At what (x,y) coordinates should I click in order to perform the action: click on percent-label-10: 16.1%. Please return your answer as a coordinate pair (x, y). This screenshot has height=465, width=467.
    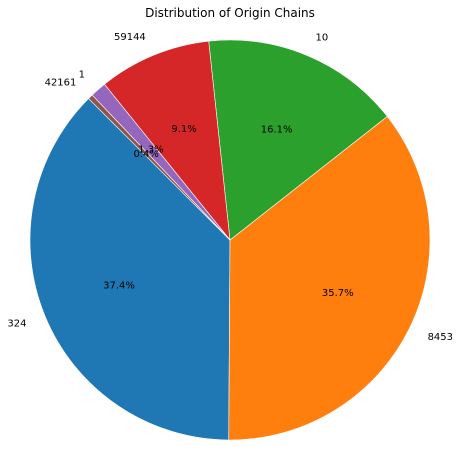
    Looking at the image, I should click on (277, 129).